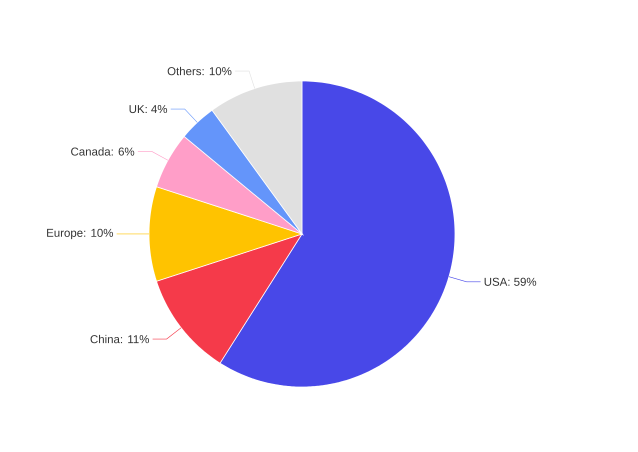 This screenshot has height=452, width=638. I want to click on slice-label: China: 11%, so click(120, 339).